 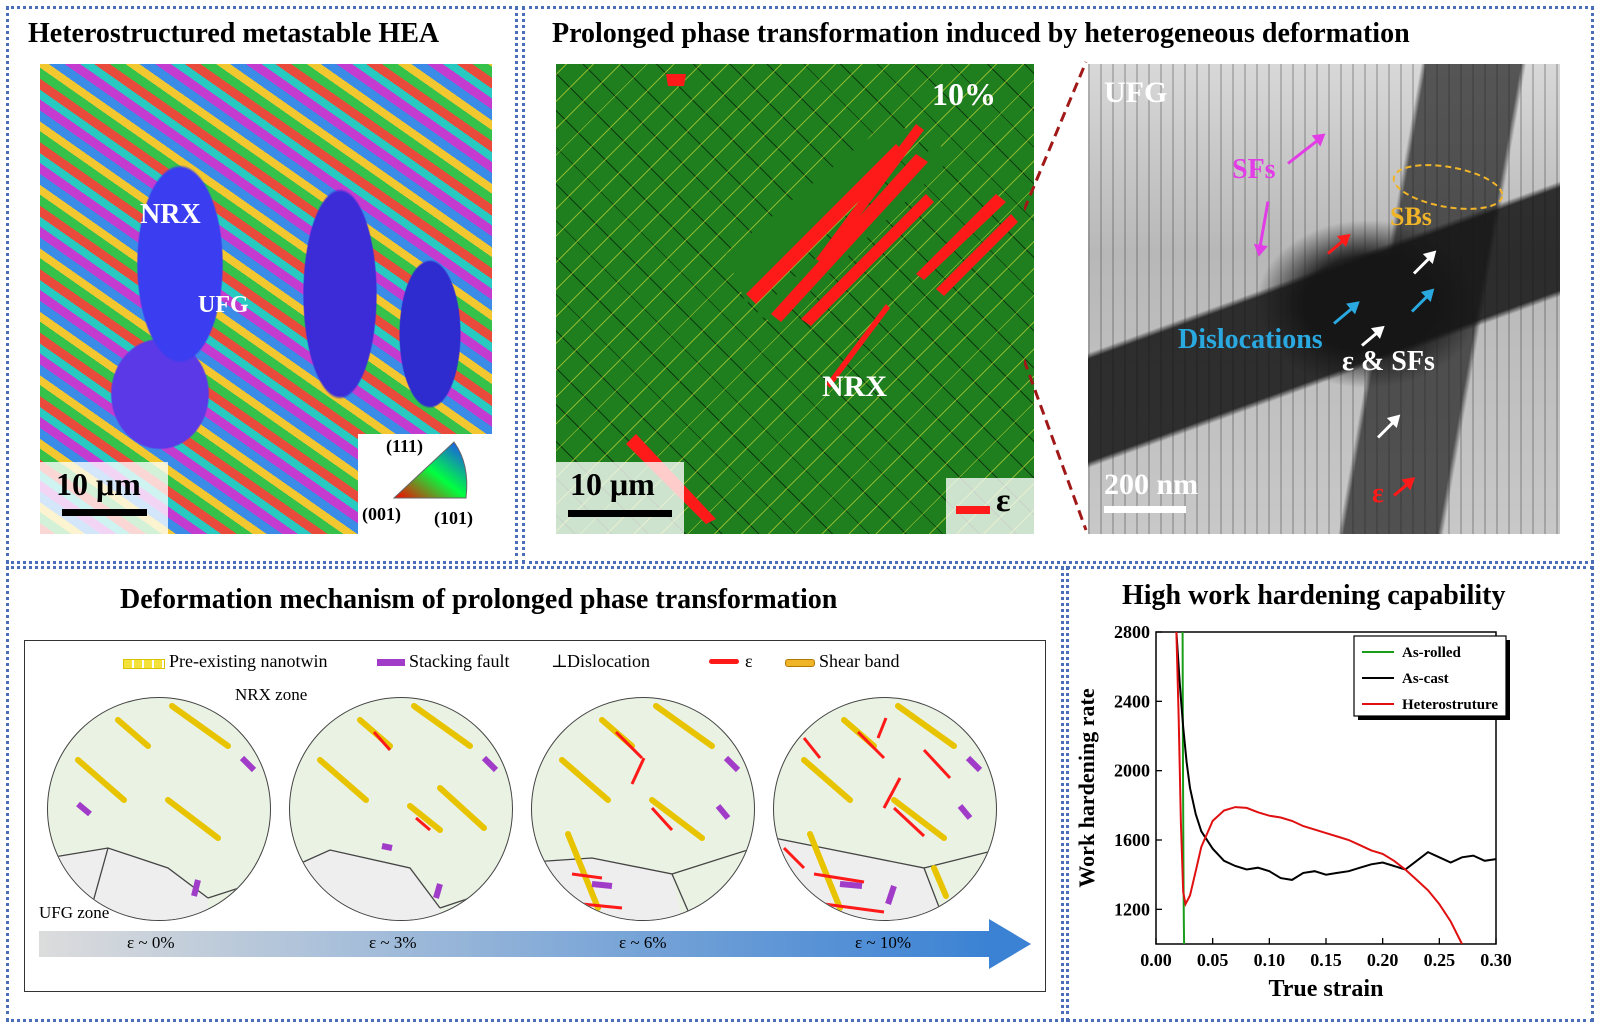 I want to click on scale-bar-box, so click(x=104, y=498).